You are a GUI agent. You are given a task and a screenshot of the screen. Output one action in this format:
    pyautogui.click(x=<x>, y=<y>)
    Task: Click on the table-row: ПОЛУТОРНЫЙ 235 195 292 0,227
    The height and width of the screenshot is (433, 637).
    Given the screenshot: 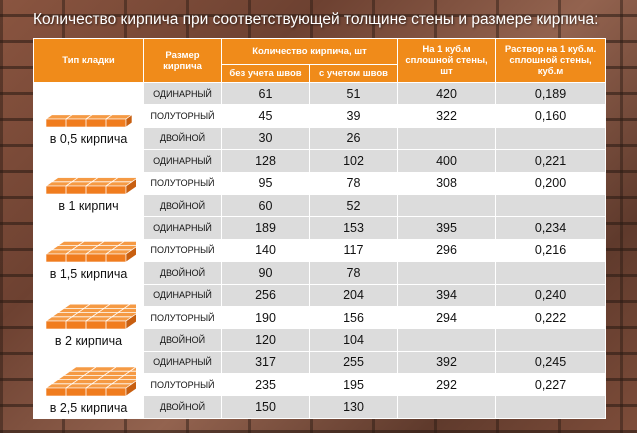 What is the action you would take?
    pyautogui.click(x=320, y=385)
    